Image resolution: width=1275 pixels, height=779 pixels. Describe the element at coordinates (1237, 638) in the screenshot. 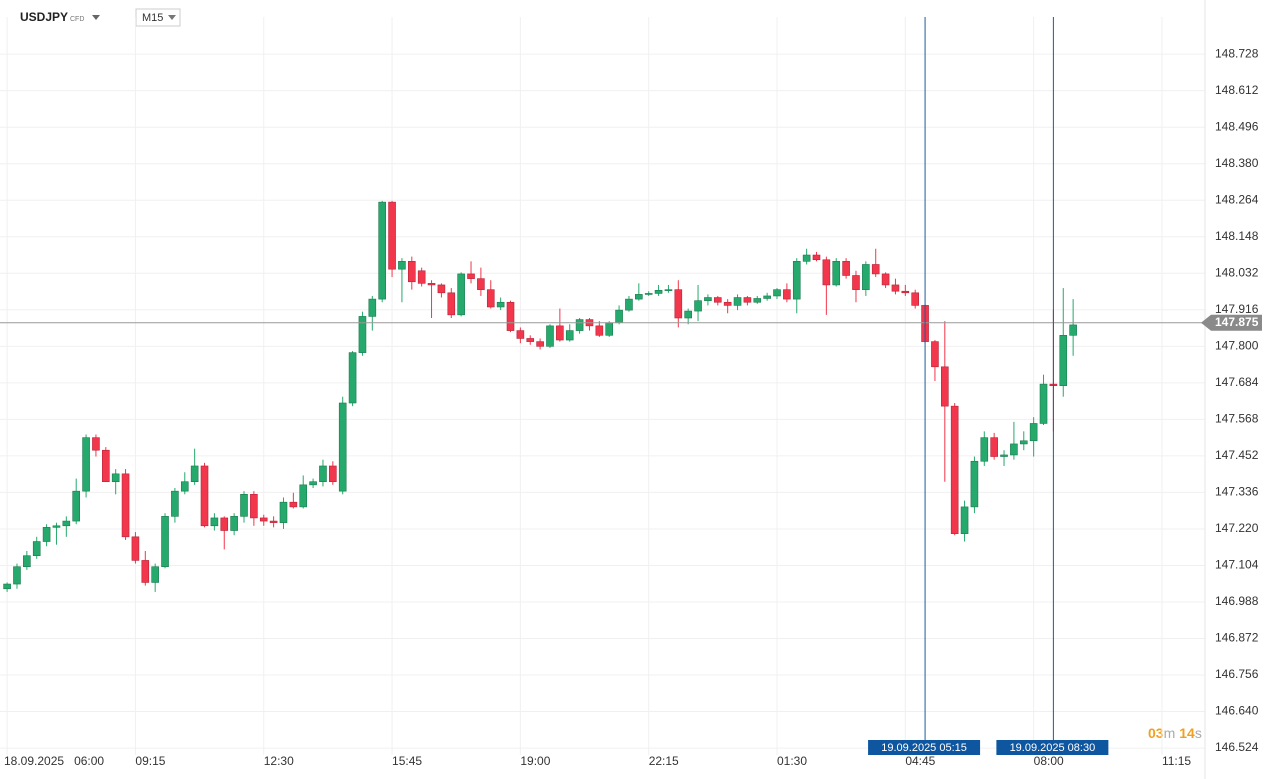

I see `y-tick-label: 146.872` at that location.